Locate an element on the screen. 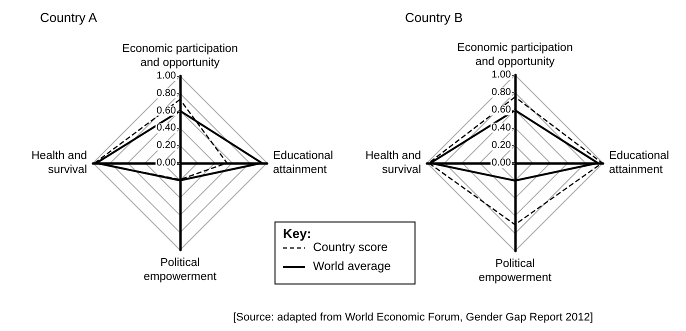 The width and height of the screenshot is (686, 331). legend-title: Key: is located at coordinates (297, 233).